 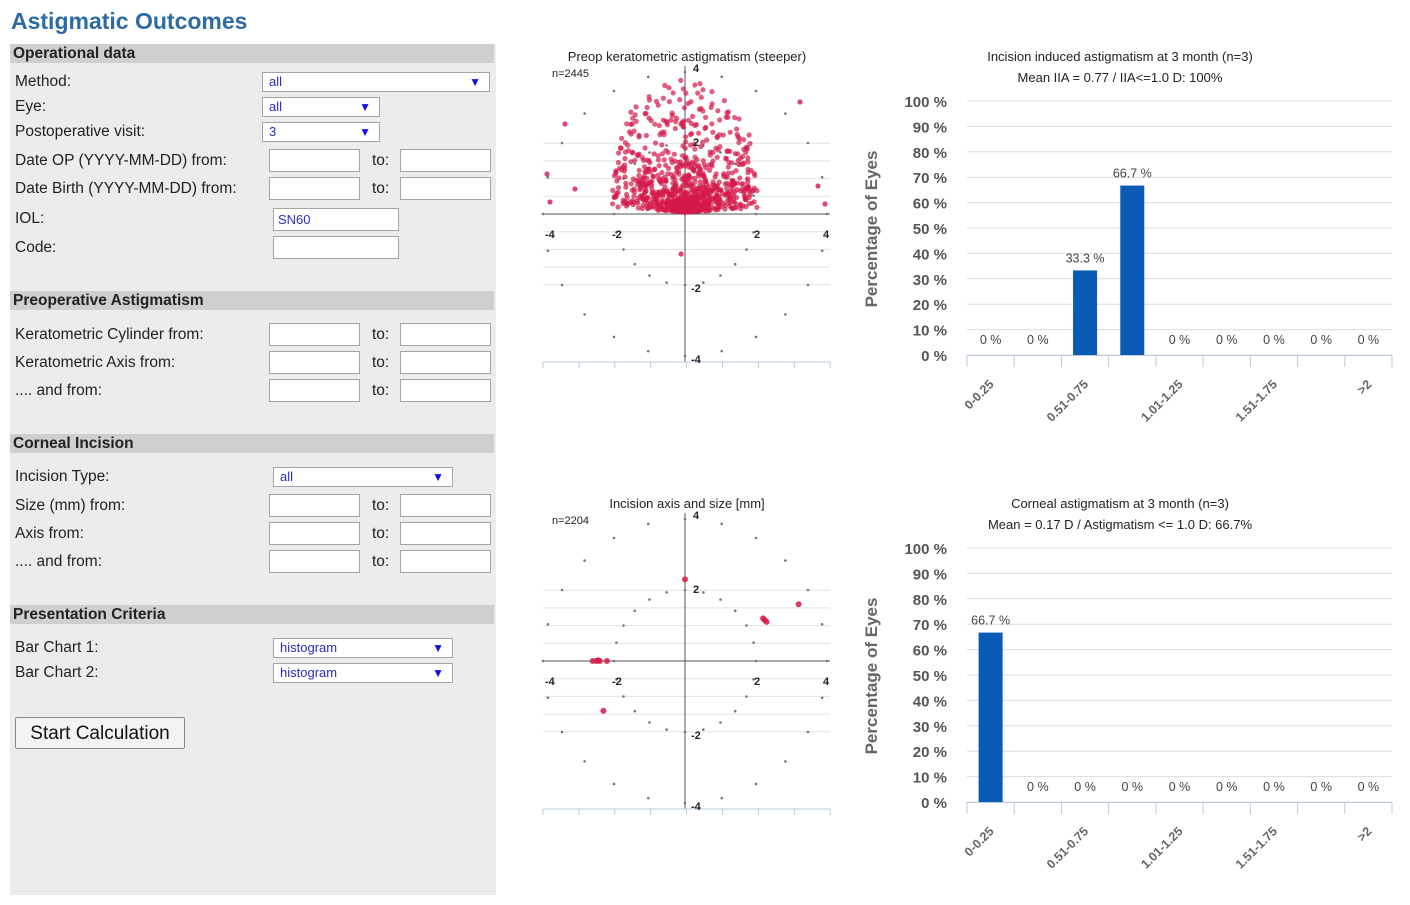 I want to click on date-birth-from-input, so click(x=314, y=188).